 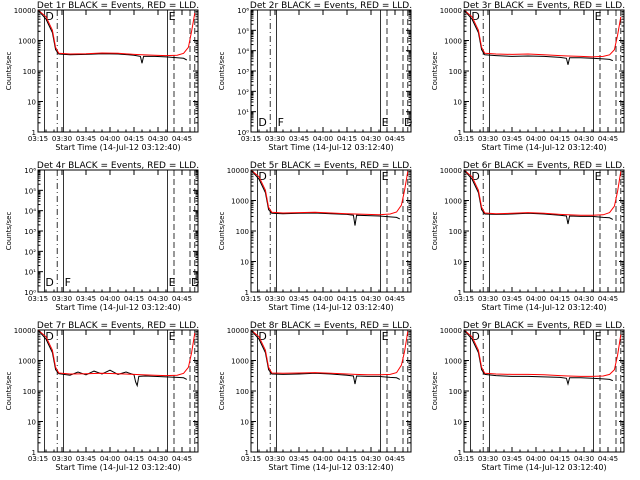 I want to click on panel-title: Det 1r BLACK = Events, RED = LLD., so click(x=118, y=6).